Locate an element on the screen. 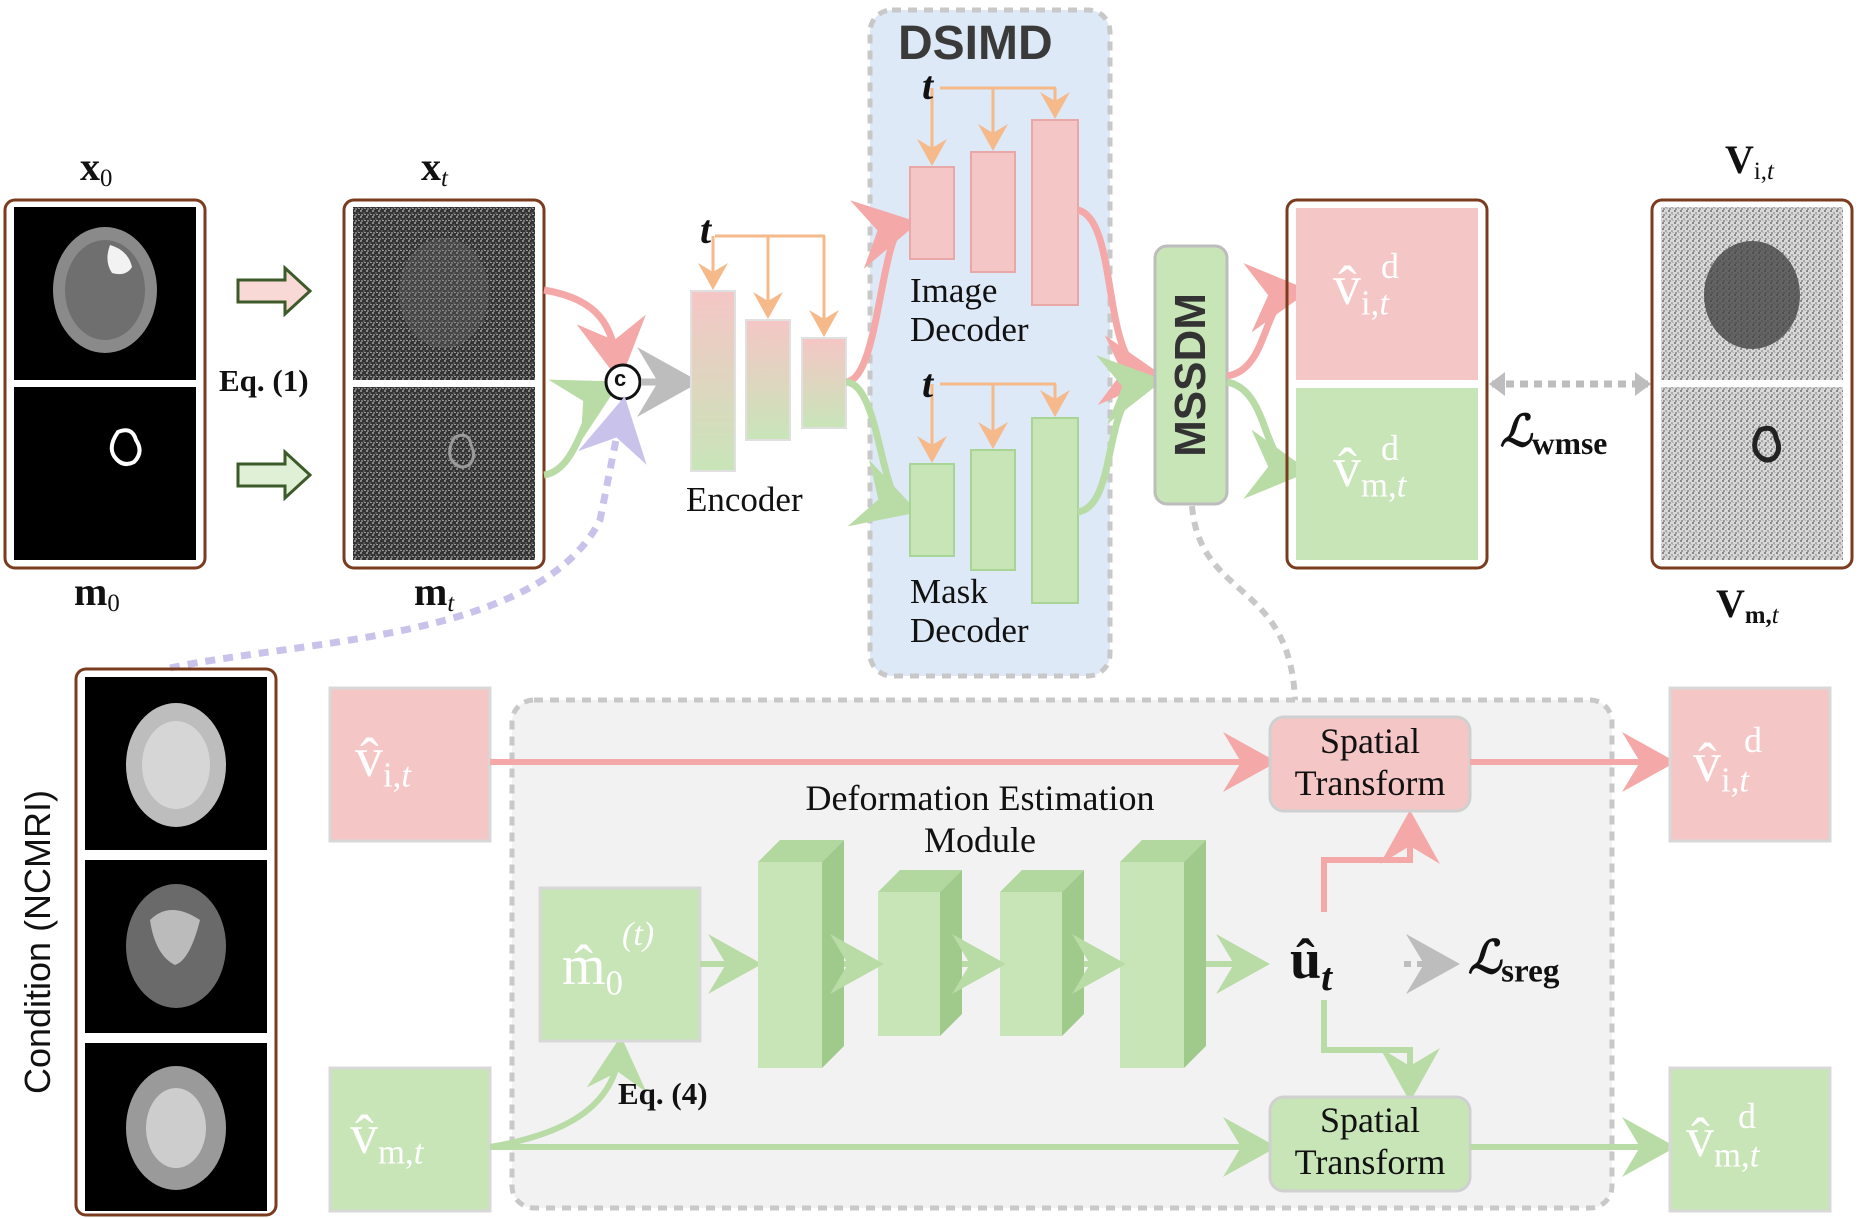 The width and height of the screenshot is (1859, 1219). label-out-v-hat-i-d: v̂i,t is located at coordinates (1721, 766).